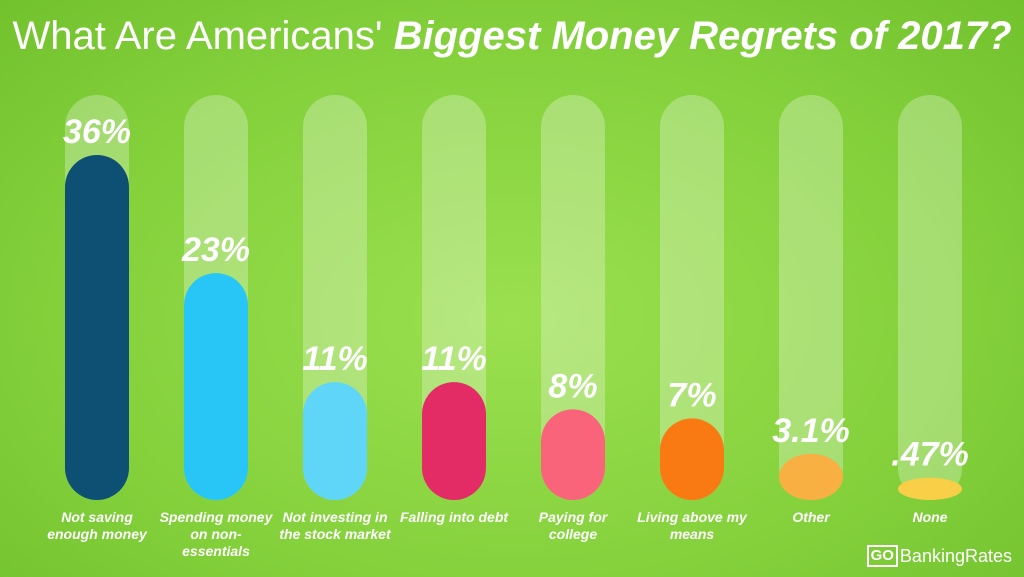 This screenshot has width=1024, height=577. I want to click on category-label: Falling into debt, so click(454, 517).